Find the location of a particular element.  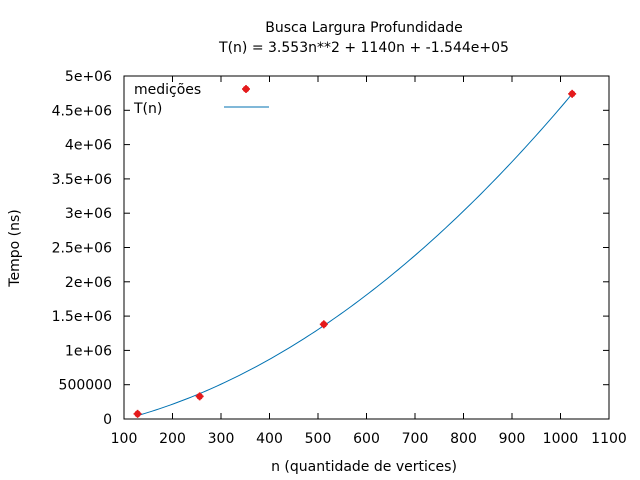

y-tick-label: 3e+06 is located at coordinates (88, 214).